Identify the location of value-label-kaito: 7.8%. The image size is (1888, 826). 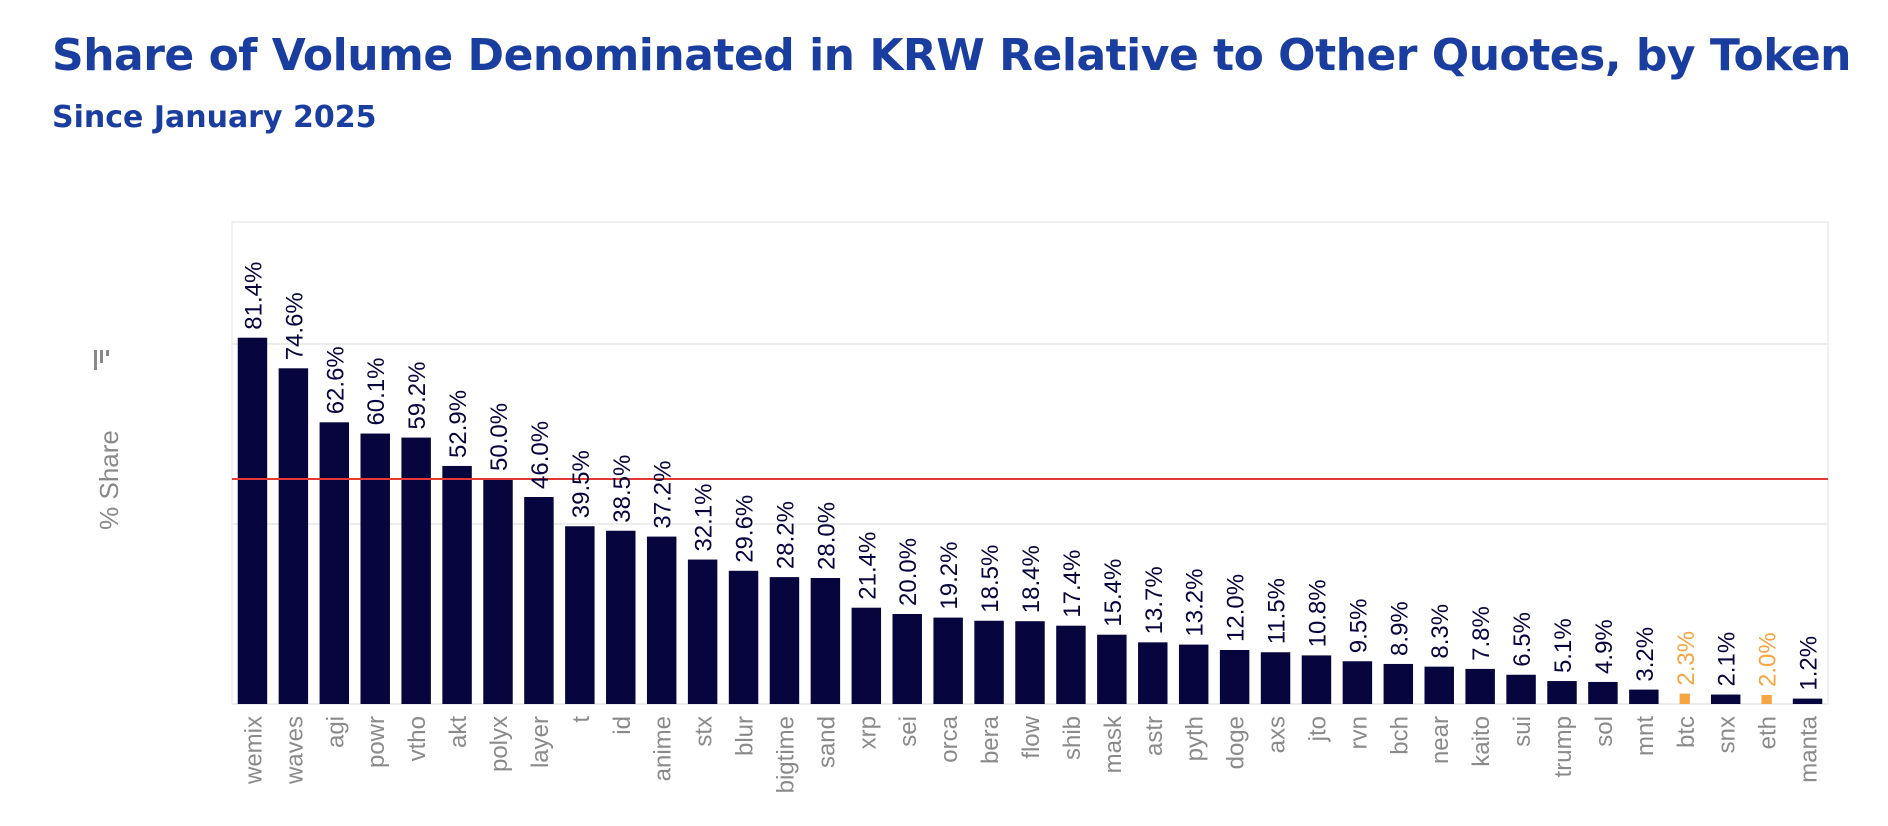
(1481, 633).